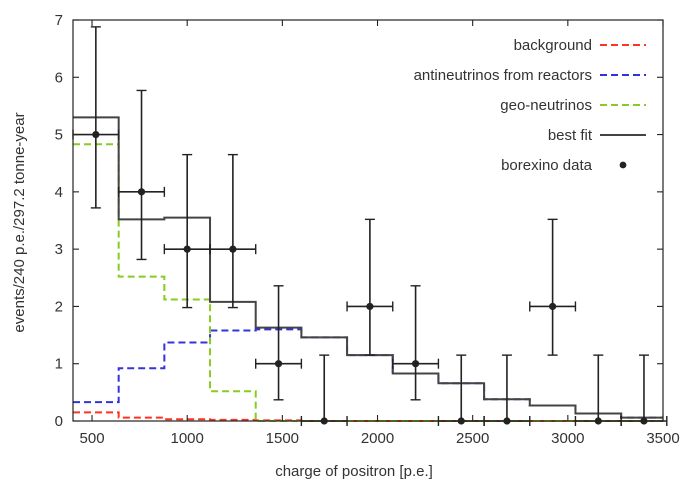 This screenshot has width=686, height=483. What do you see at coordinates (354, 471) in the screenshot?
I see `x-axis-label: charge of positron [p.e.]` at bounding box center [354, 471].